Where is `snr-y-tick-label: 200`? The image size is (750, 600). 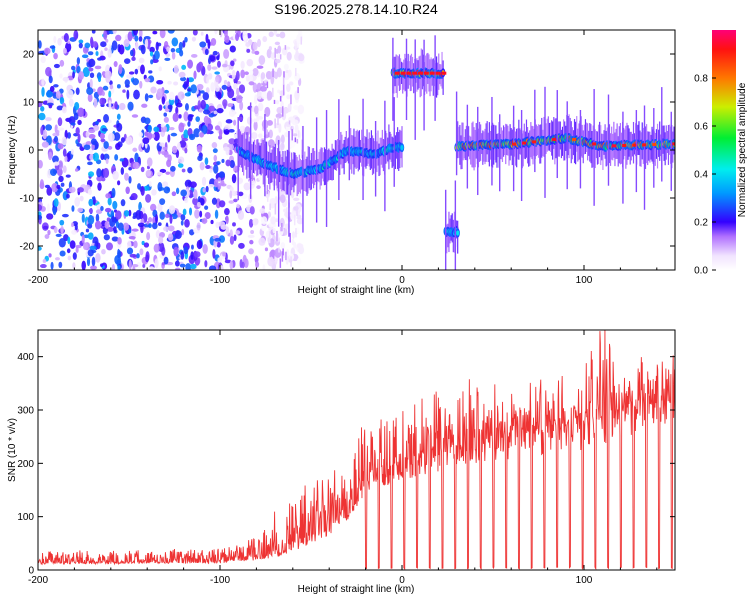
snr-y-tick-label: 200 is located at coordinates (25, 464).